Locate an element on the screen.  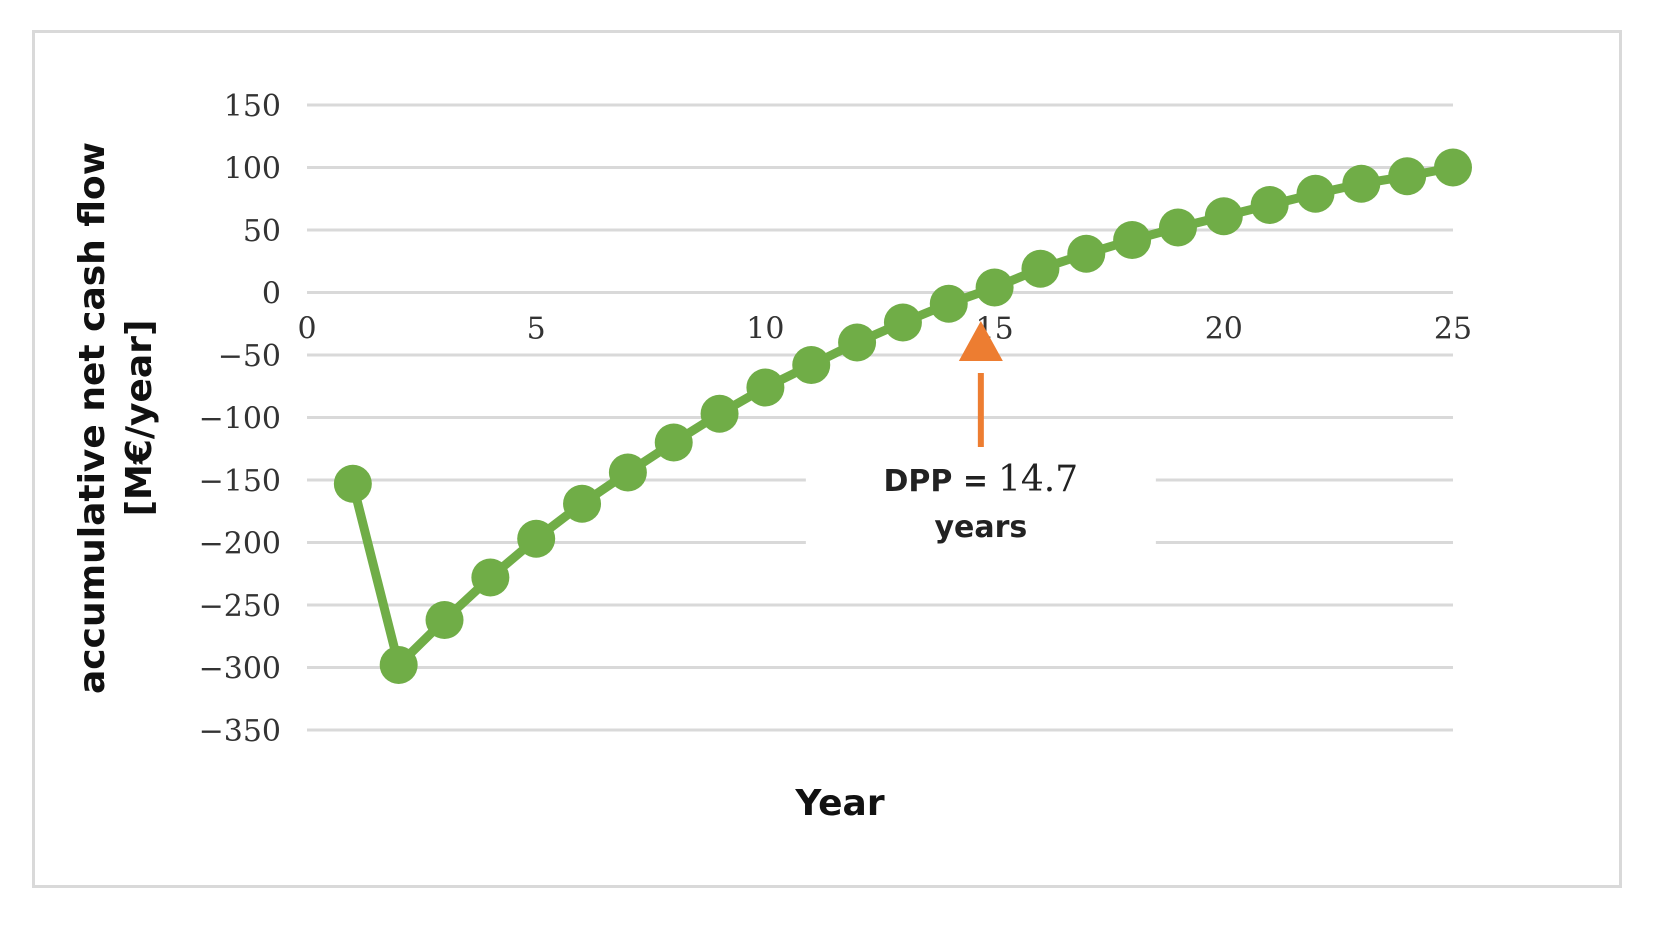
x-tick-label: 25 is located at coordinates (1453, 329).